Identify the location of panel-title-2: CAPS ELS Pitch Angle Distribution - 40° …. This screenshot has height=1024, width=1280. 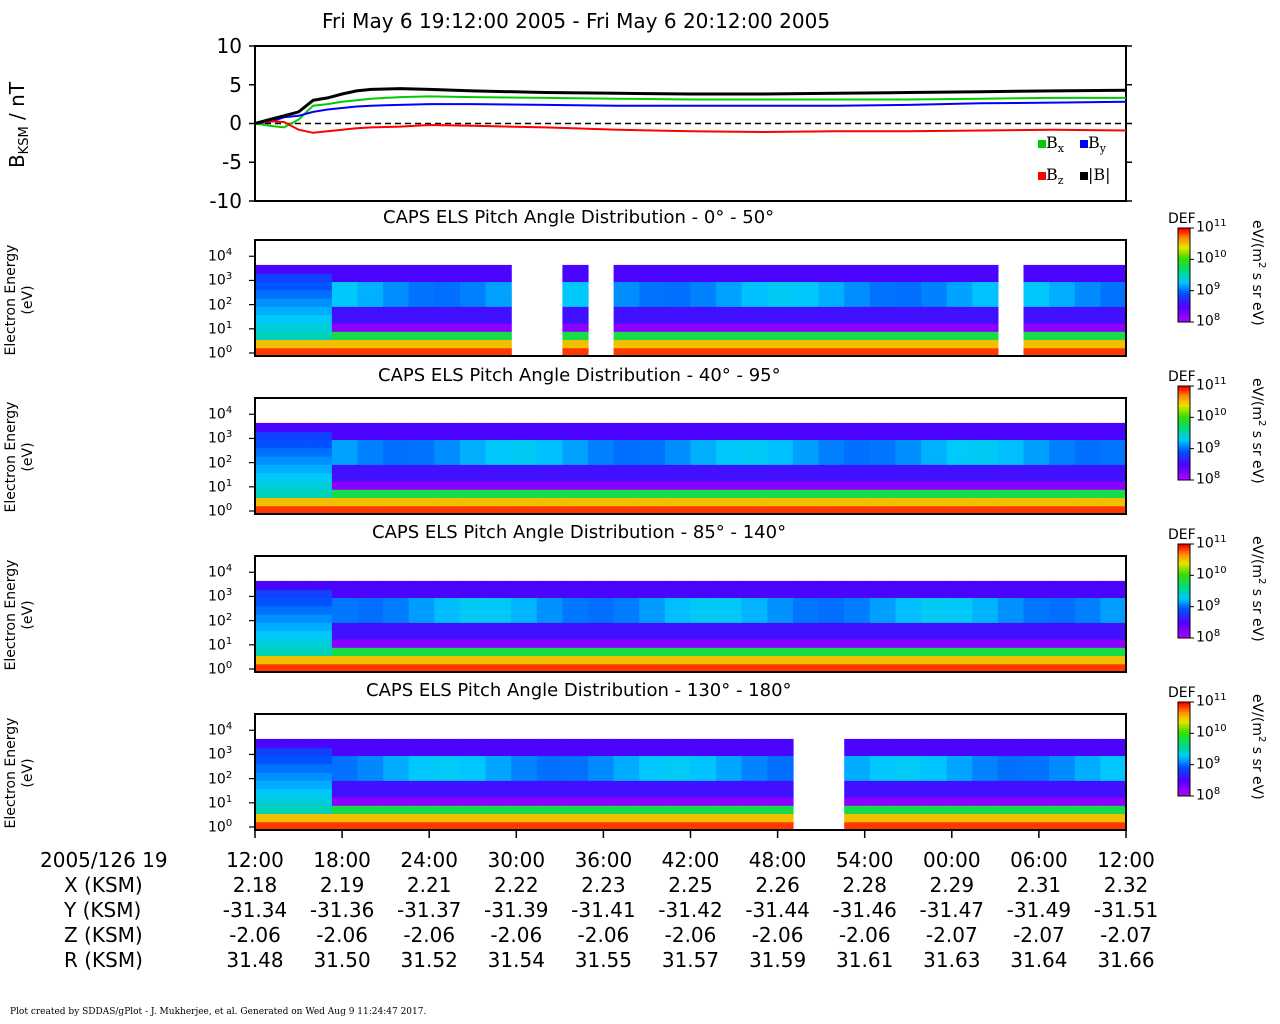
(579, 375).